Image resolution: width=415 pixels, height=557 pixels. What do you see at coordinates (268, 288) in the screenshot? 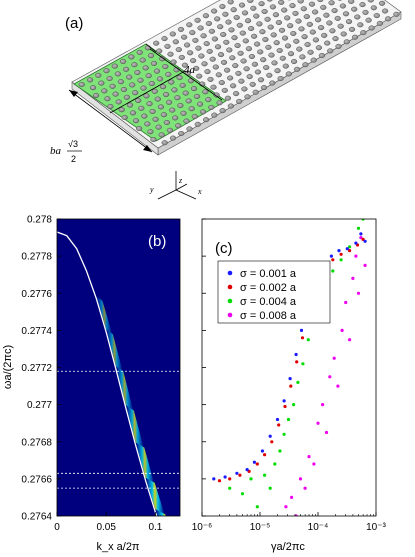
I see `legend-label: σ = 0.002 a` at bounding box center [268, 288].